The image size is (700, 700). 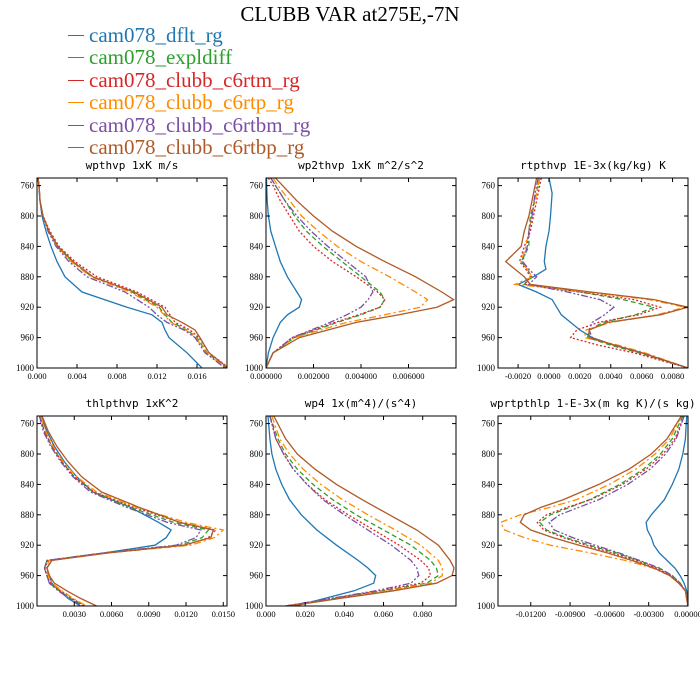 What do you see at coordinates (610, 376) in the screenshot?
I see `x-tick-label: 0.0040` at bounding box center [610, 376].